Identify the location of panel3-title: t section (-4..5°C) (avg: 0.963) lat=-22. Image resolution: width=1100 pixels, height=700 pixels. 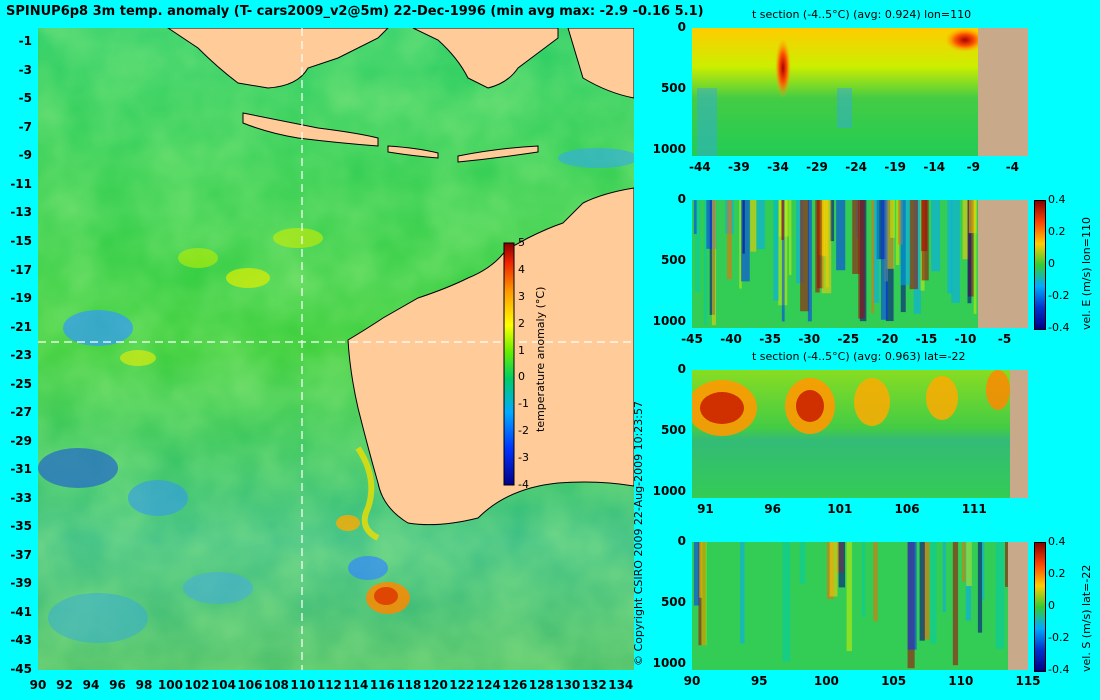
(859, 356).